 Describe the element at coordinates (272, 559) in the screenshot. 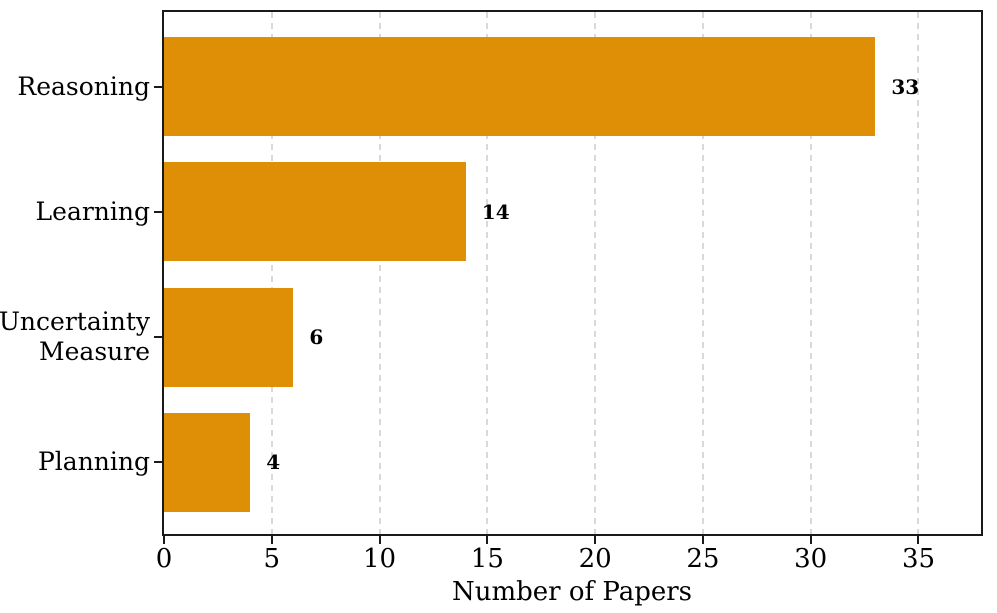

I see `x-tick-label: 5` at that location.